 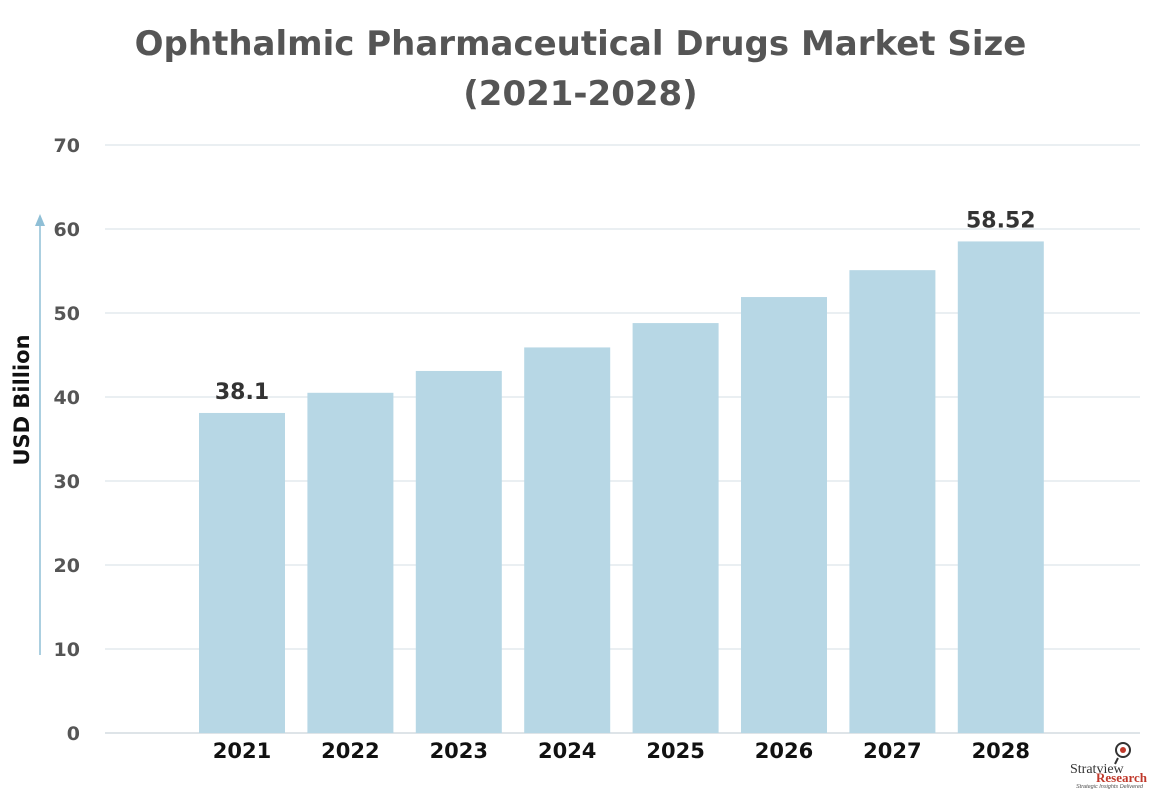 I want to click on x-tick-label: 2025, so click(x=675, y=751).